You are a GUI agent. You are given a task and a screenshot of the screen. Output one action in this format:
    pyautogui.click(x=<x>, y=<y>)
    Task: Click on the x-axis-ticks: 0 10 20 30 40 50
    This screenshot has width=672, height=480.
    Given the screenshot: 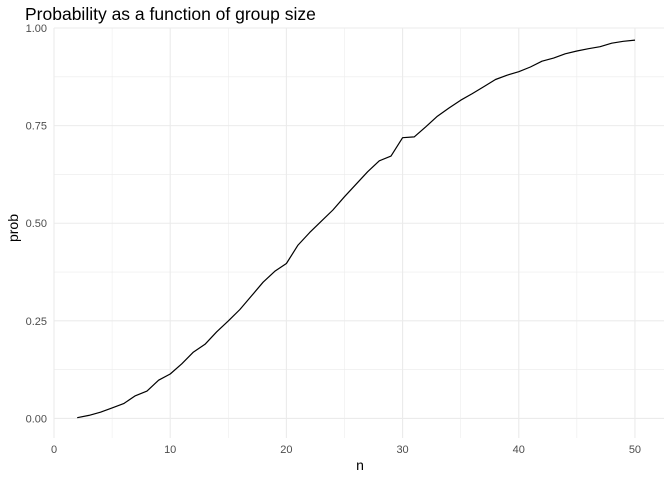 What is the action you would take?
    pyautogui.click(x=346, y=450)
    